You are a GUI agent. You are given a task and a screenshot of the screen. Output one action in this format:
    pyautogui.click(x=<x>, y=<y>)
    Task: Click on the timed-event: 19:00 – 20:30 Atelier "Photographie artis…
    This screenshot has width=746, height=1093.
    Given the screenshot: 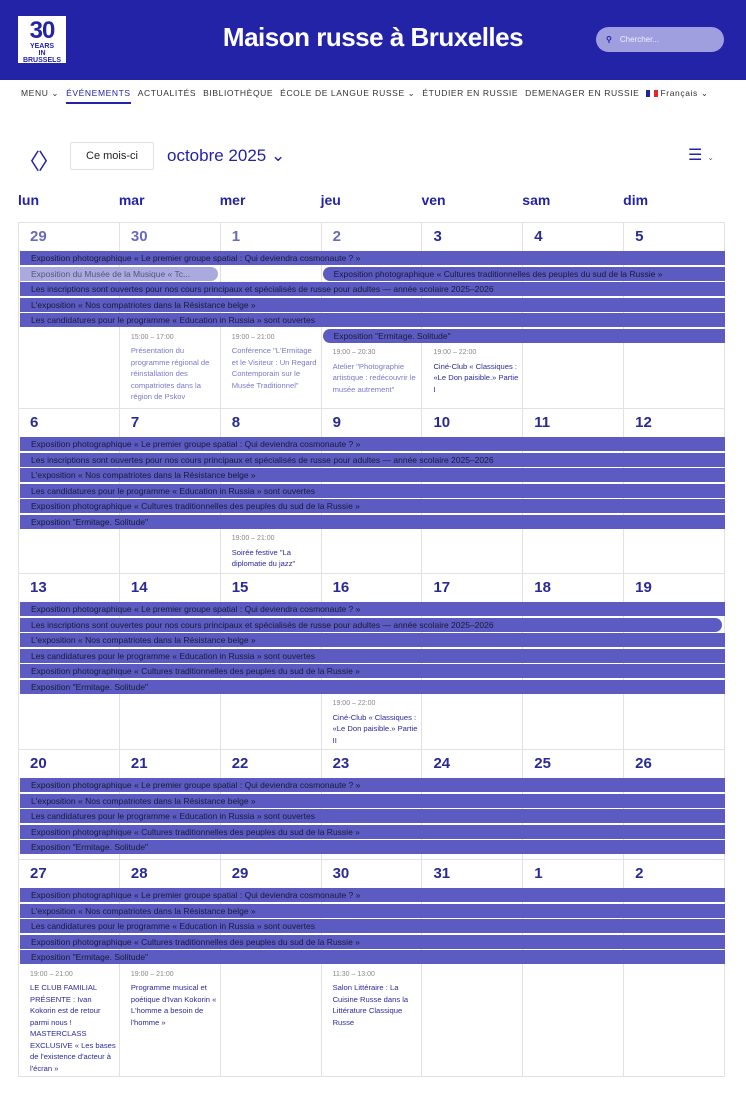 What is the action you would take?
    pyautogui.click(x=376, y=371)
    